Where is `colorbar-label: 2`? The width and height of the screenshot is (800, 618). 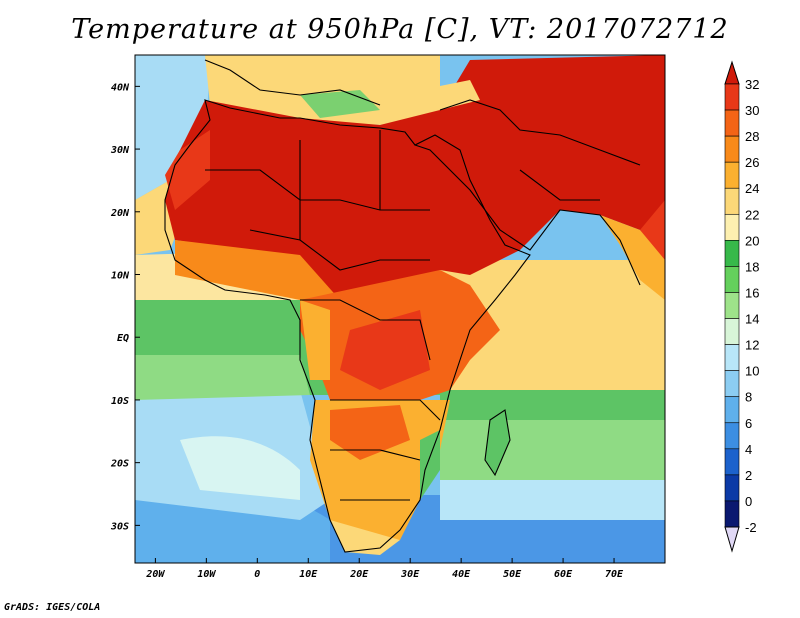 colorbar-label: 2 is located at coordinates (748, 475).